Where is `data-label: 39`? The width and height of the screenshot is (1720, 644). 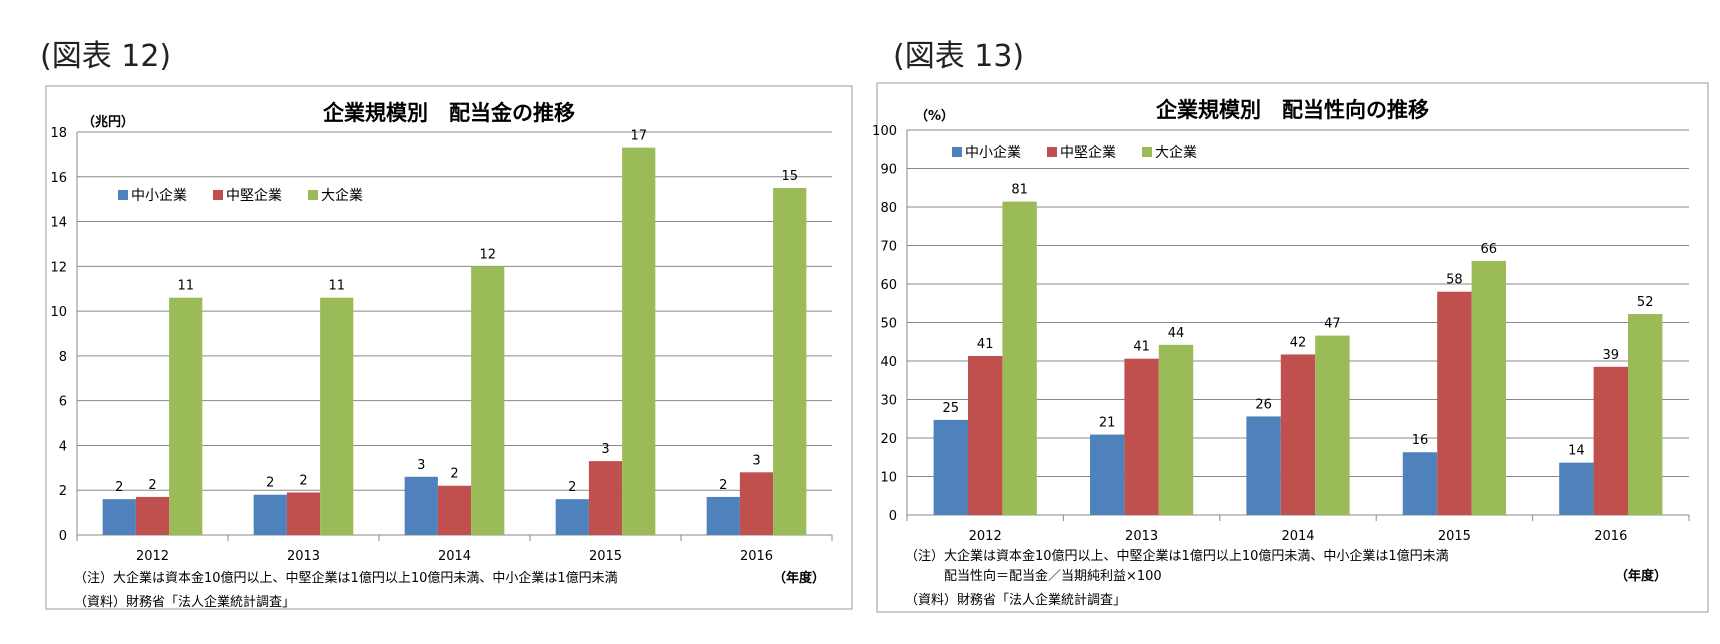 data-label: 39 is located at coordinates (1611, 355).